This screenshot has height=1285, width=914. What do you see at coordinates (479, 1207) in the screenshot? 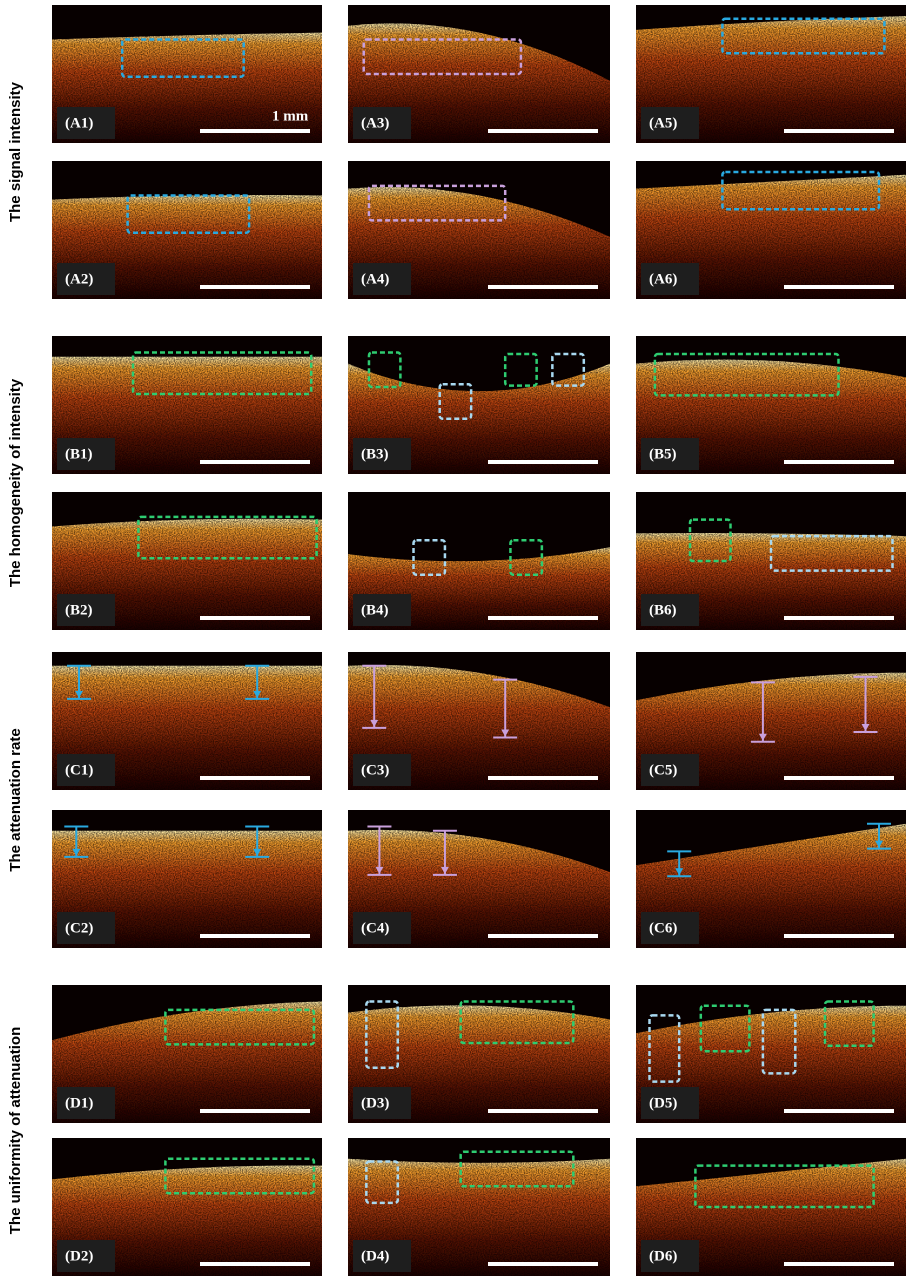
I see `oct-panel: (D4)` at bounding box center [479, 1207].